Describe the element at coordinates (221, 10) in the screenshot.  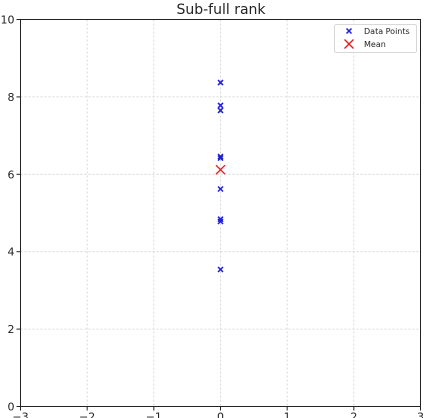
I see `chart-title: Sub-full rank` at that location.